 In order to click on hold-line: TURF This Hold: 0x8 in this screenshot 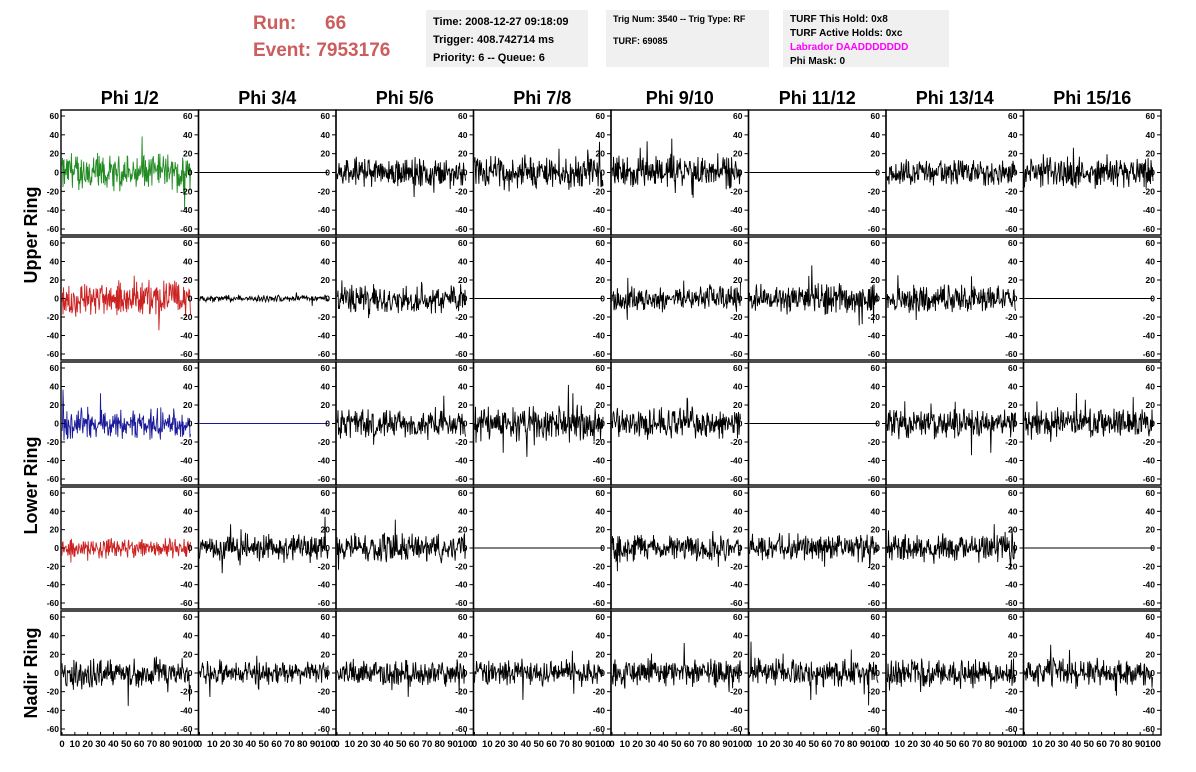, I will do `click(839, 19)`.